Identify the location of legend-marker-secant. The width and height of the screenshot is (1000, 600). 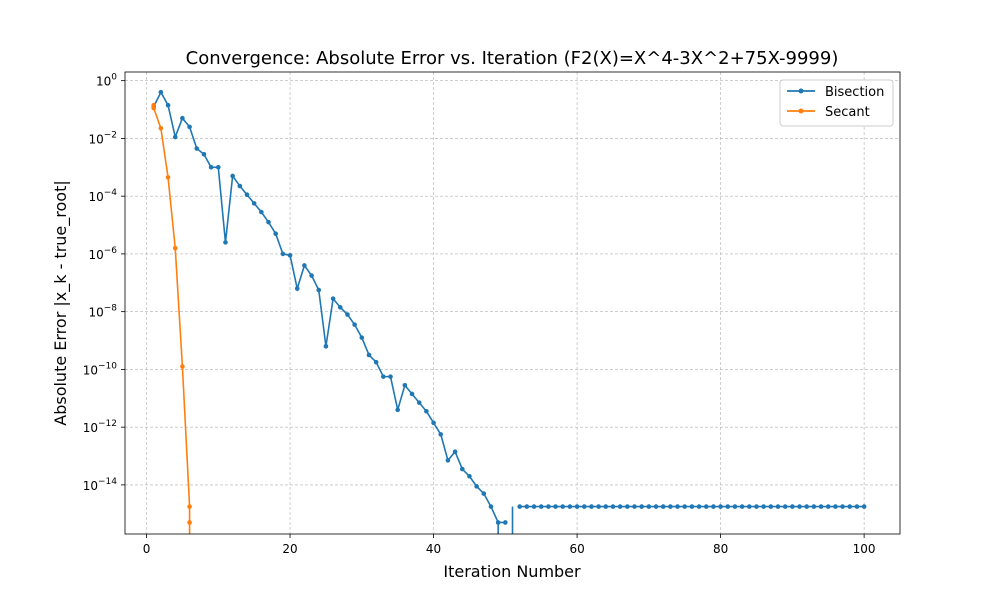
(801, 111).